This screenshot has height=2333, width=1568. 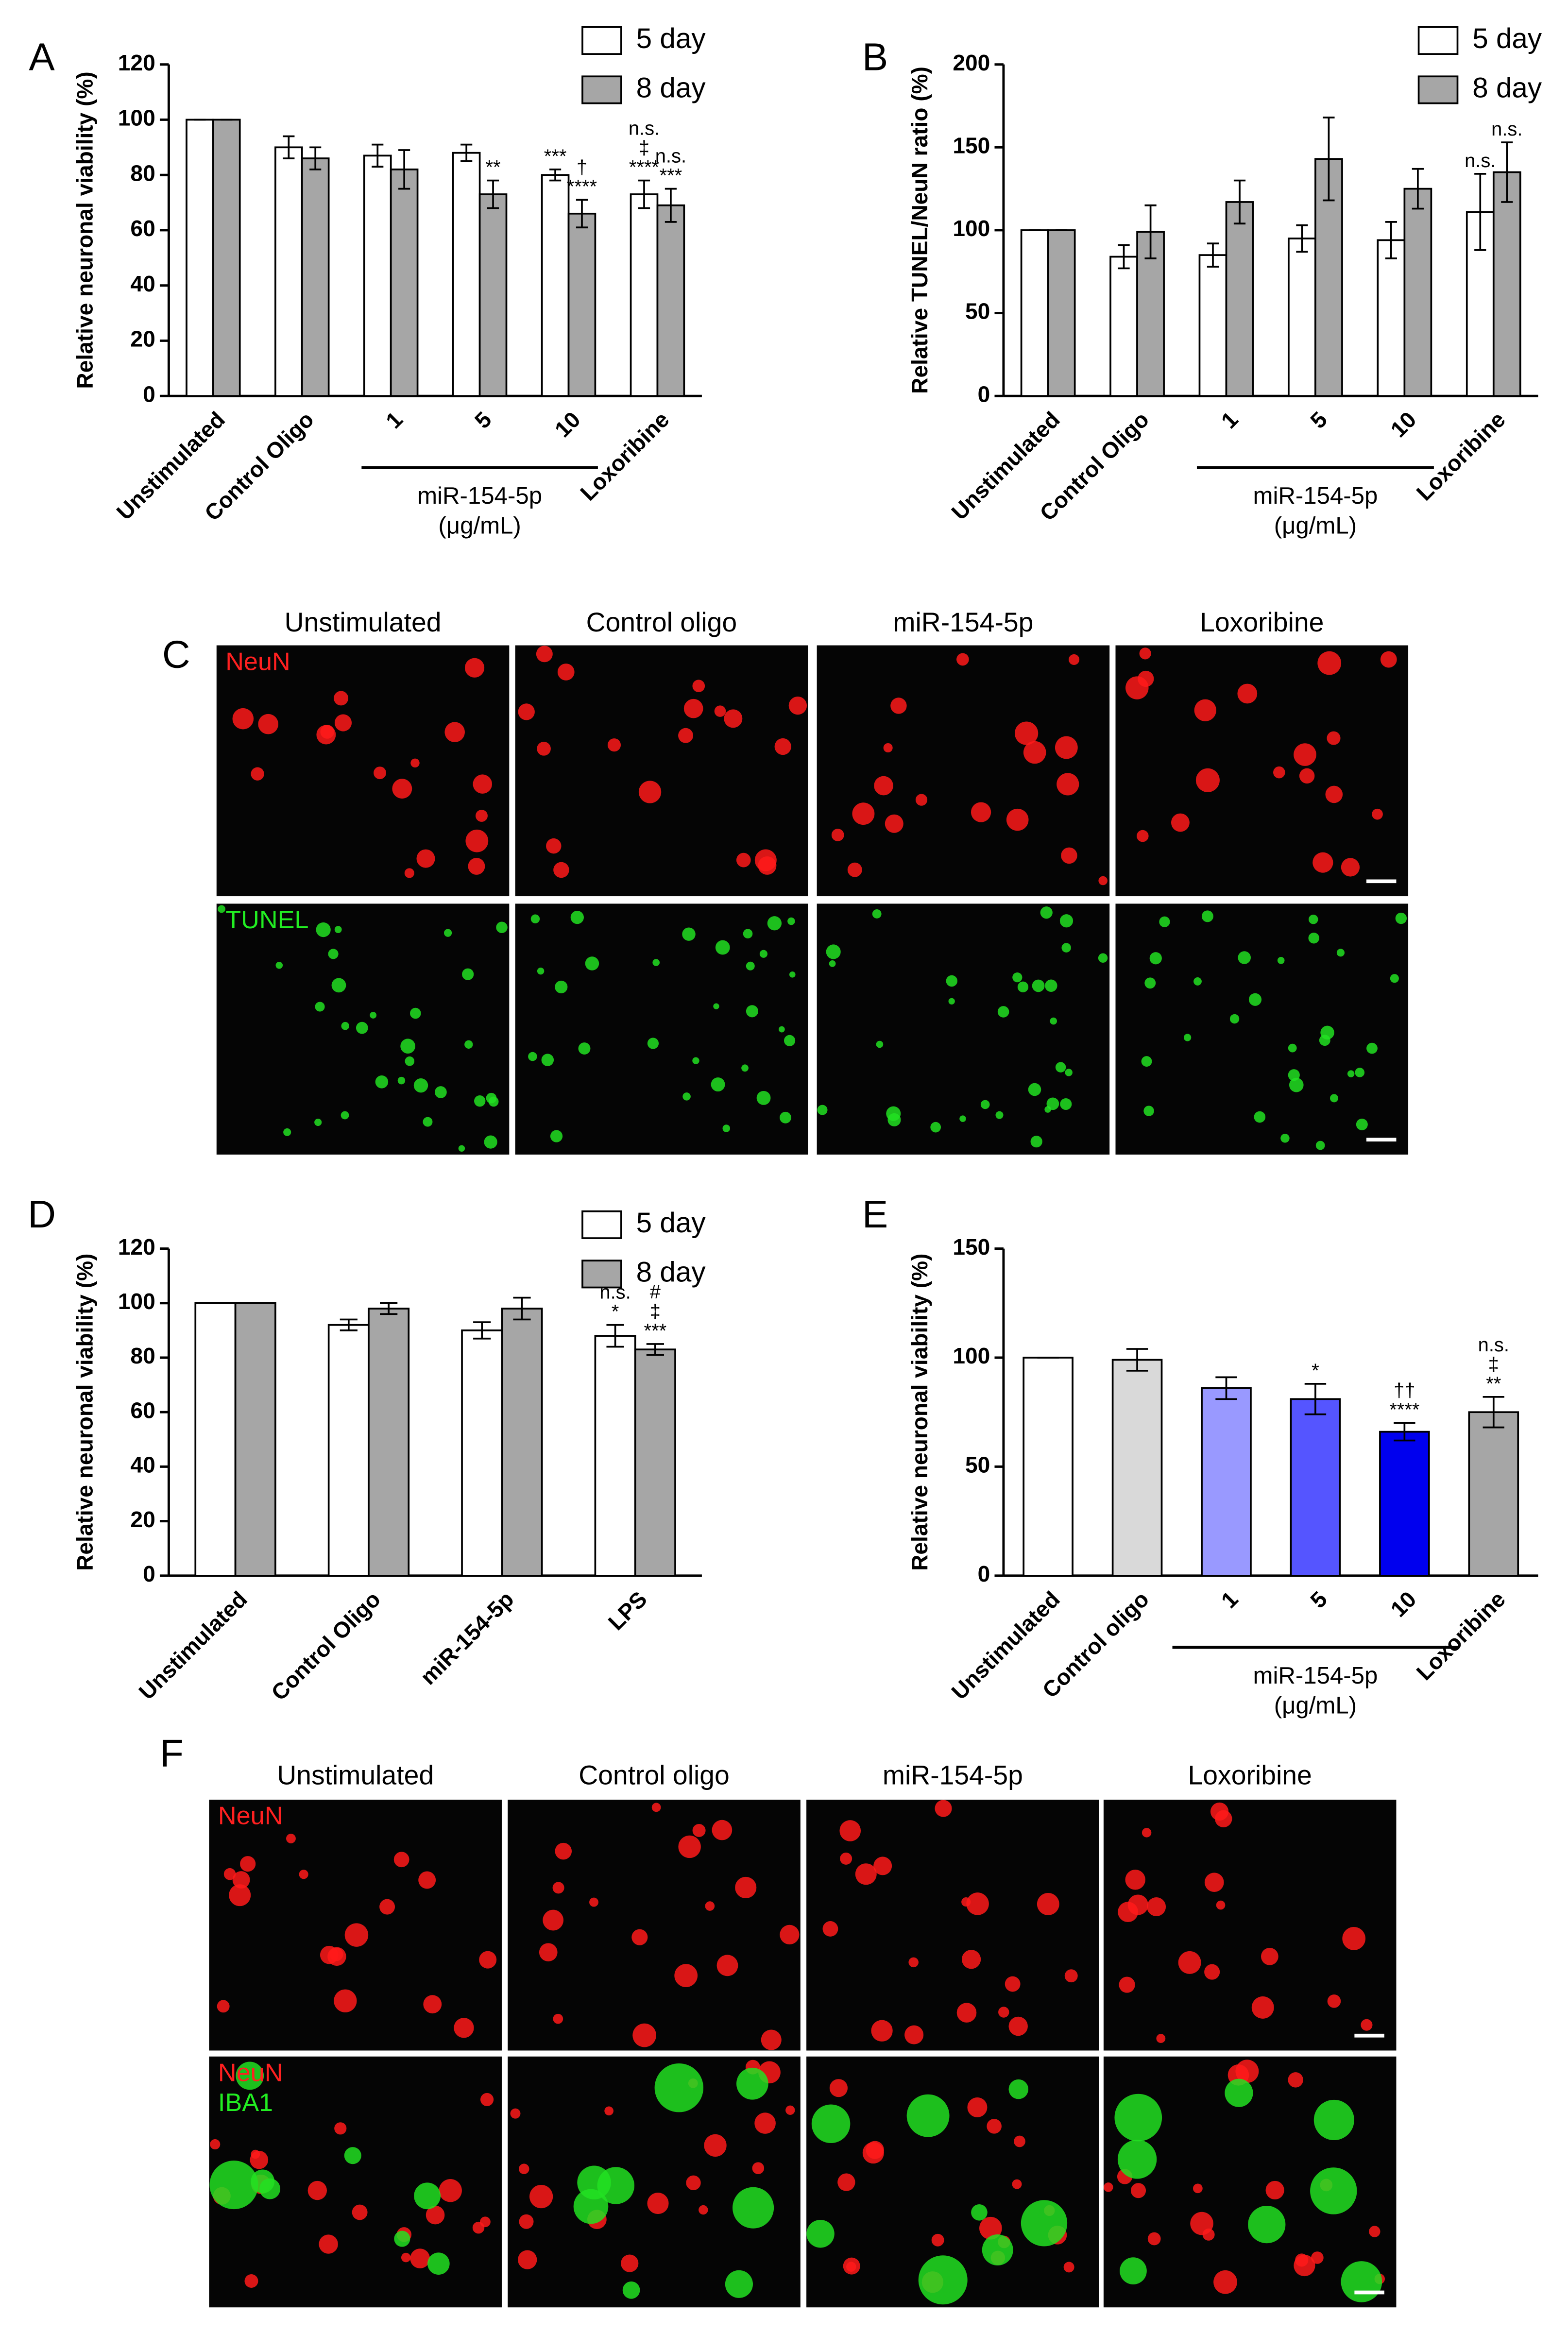 What do you see at coordinates (1250, 1775) in the screenshot?
I see `column-label: Loxoribine` at bounding box center [1250, 1775].